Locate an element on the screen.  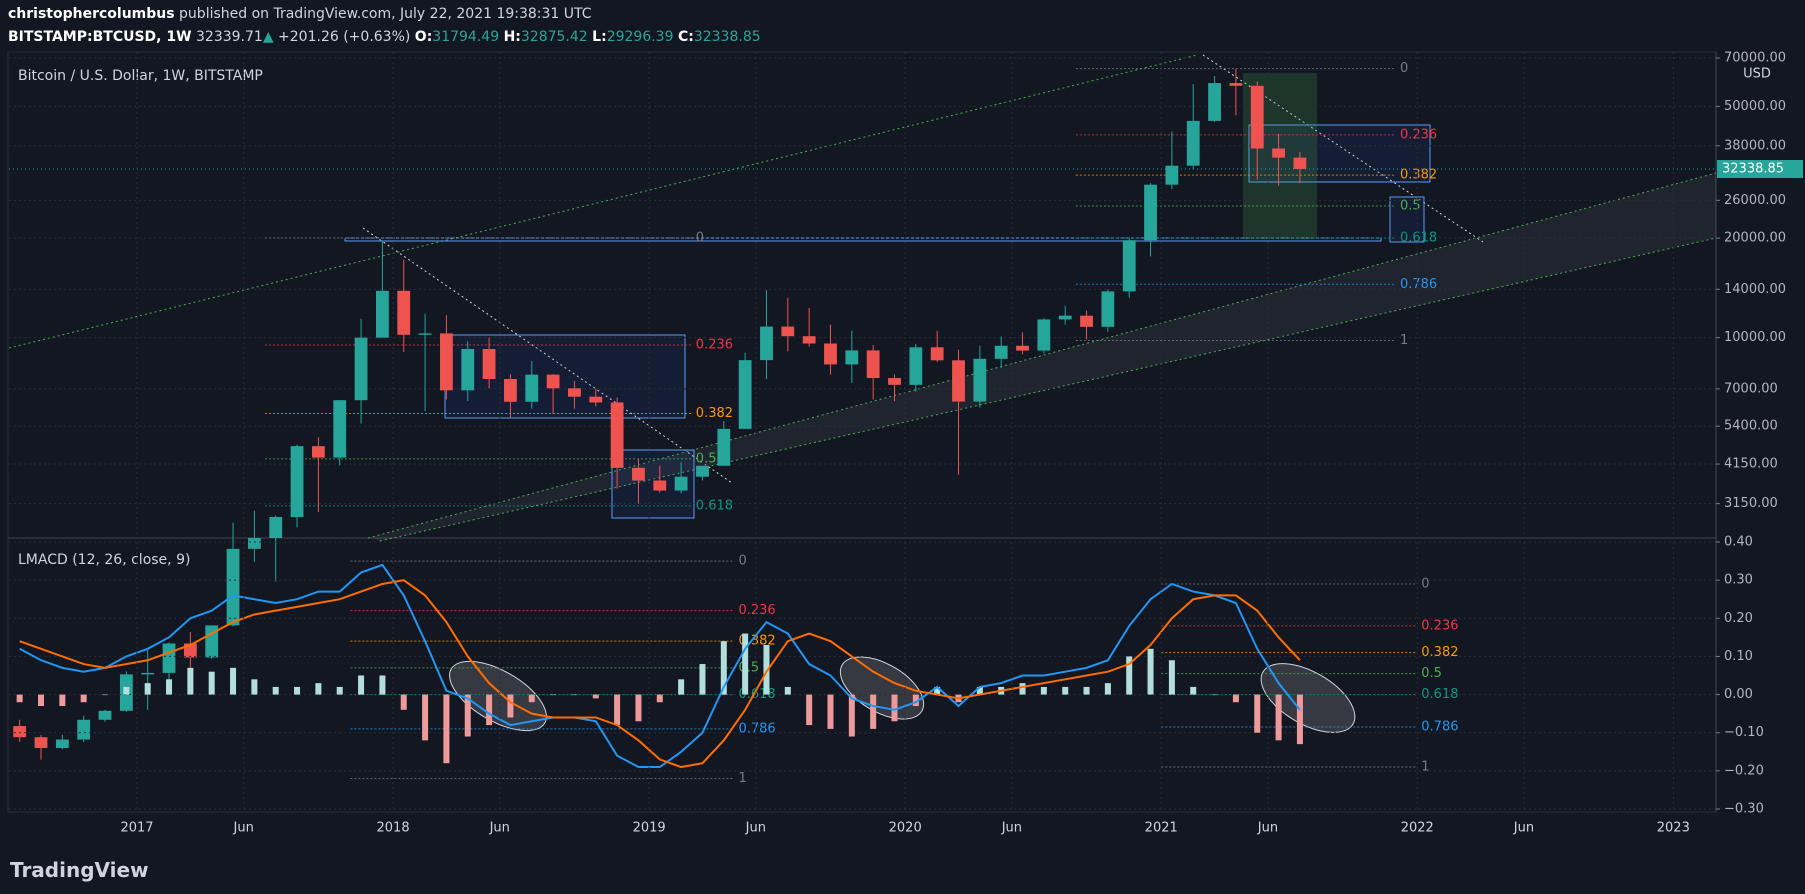
x-tick-label: 2018 is located at coordinates (393, 828).